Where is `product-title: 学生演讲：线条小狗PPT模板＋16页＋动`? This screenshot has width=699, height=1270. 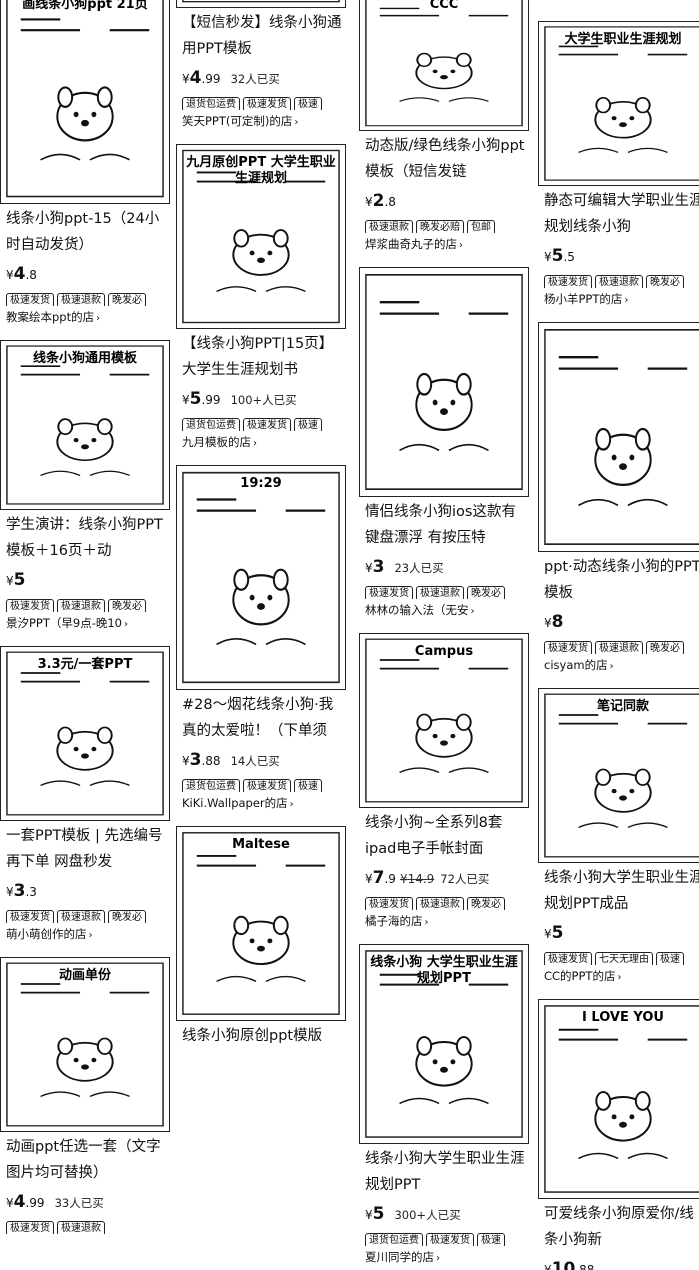
product-title: 学生演讲：线条小狗PPT模板＋16页＋动 is located at coordinates (84, 538).